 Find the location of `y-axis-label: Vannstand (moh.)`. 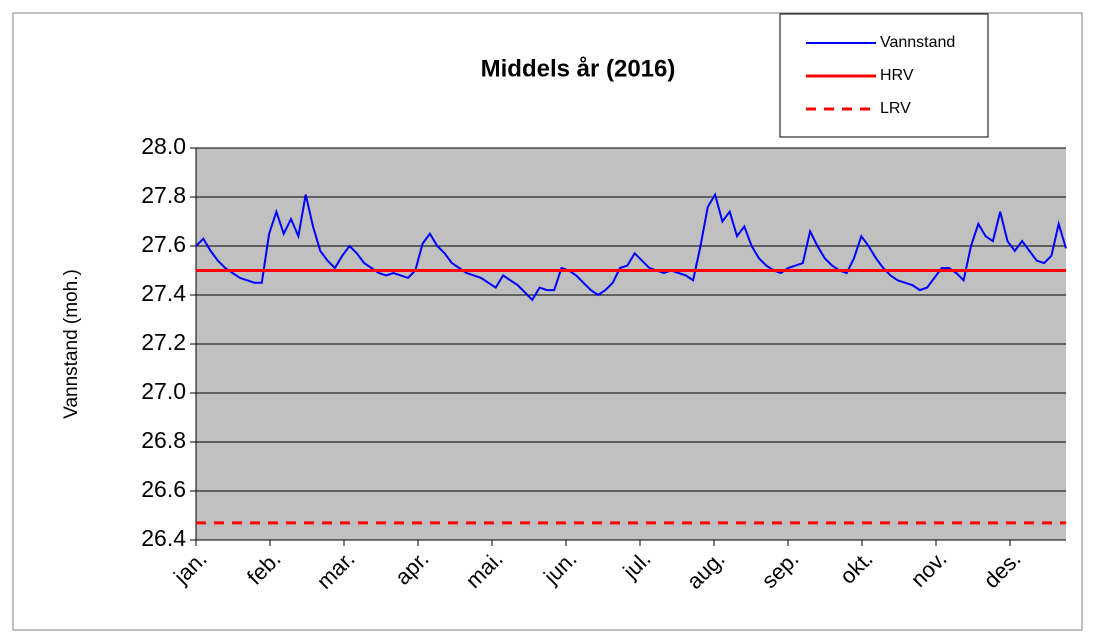

y-axis-label: Vannstand (moh.) is located at coordinates (71, 344).